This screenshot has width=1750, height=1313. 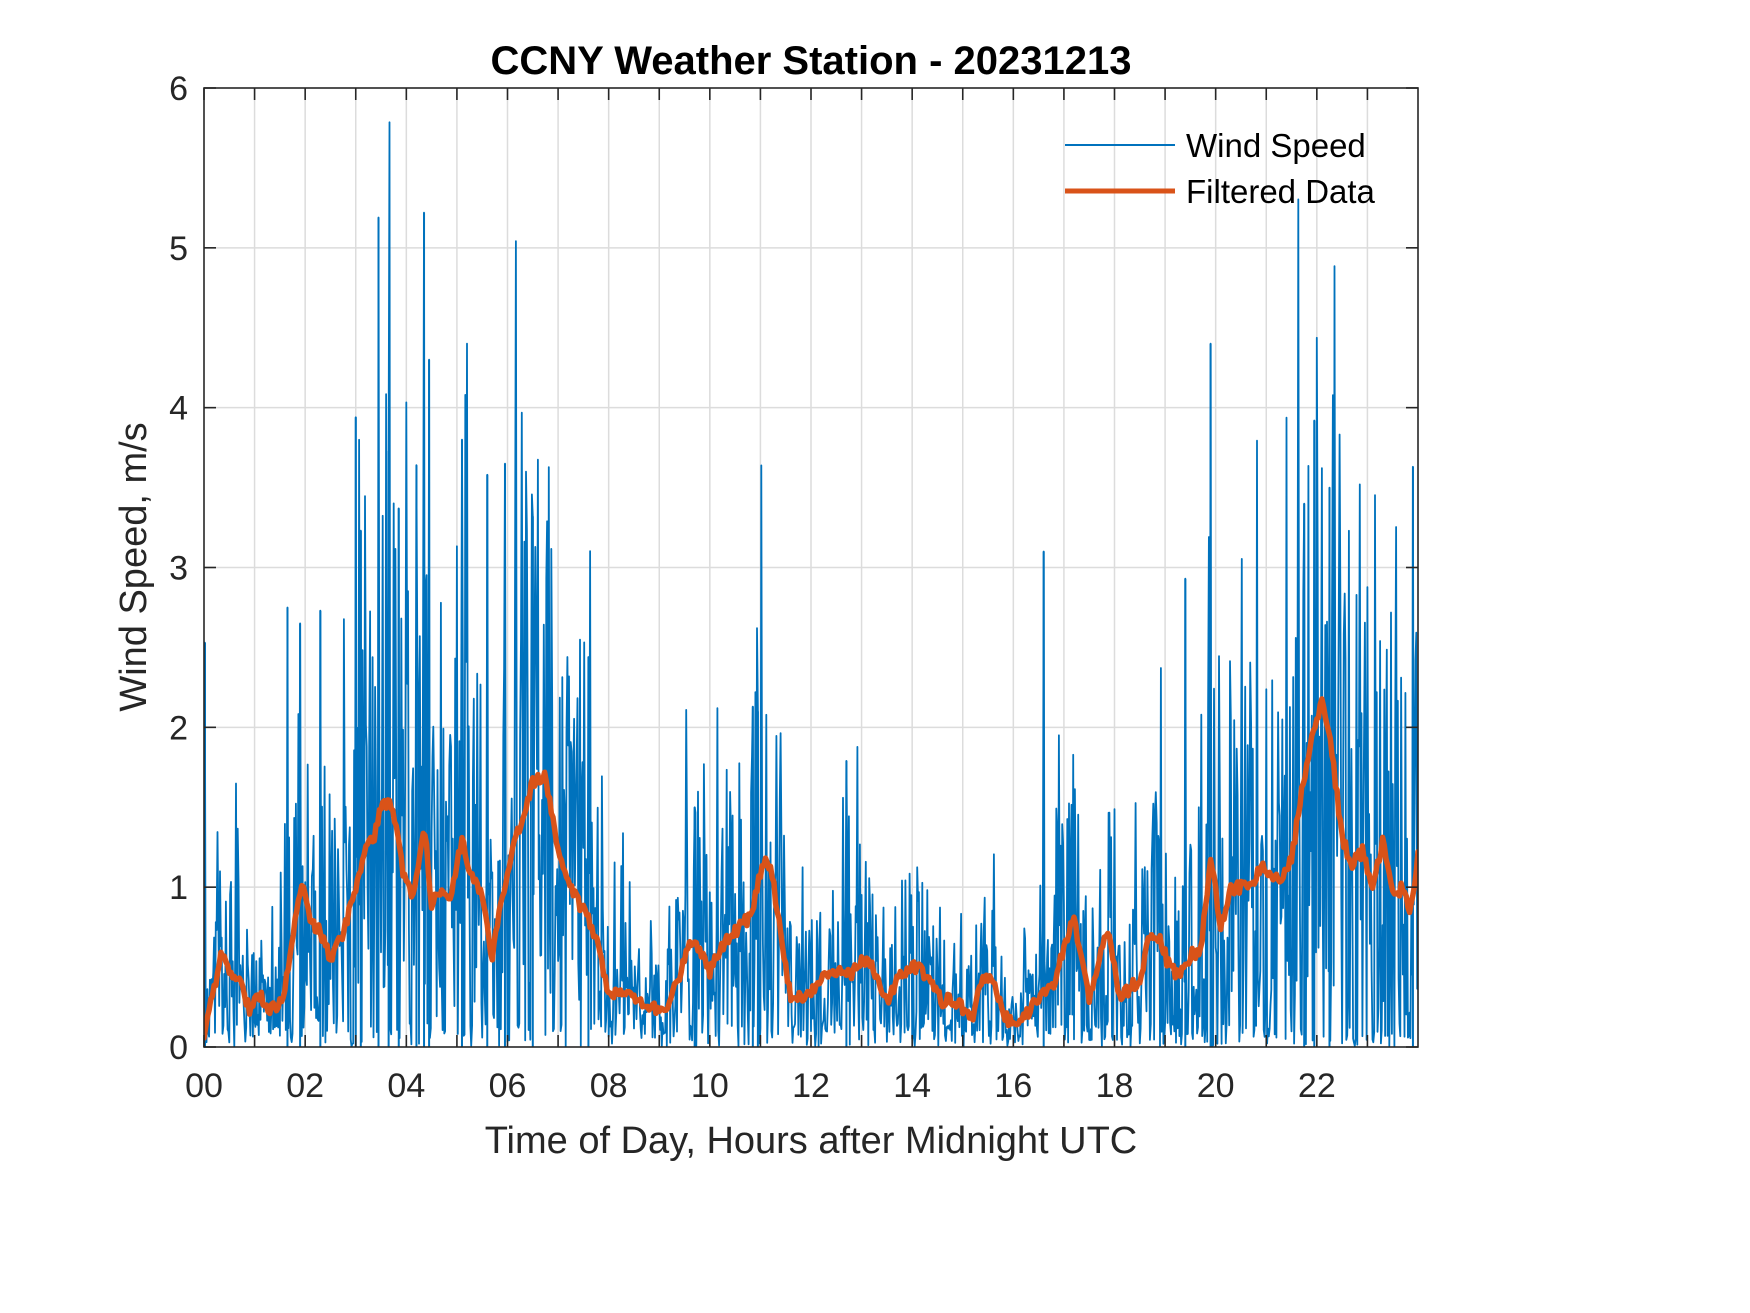 What do you see at coordinates (760, 1086) in the screenshot?
I see `x-tick-labels: 00 02 04 06 08 10 12 14 16 18 20 22` at bounding box center [760, 1086].